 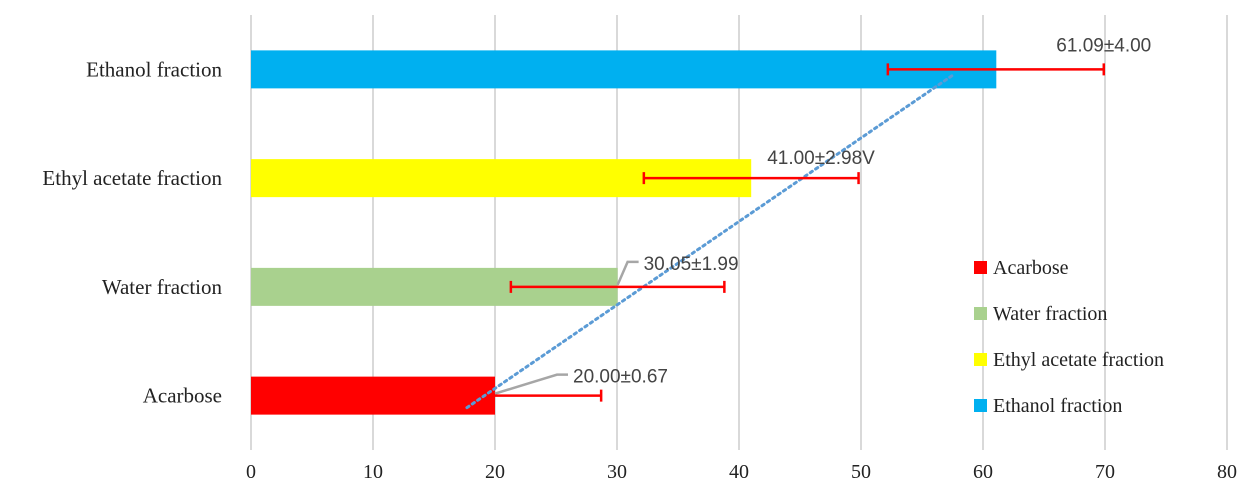 What do you see at coordinates (495, 472) in the screenshot?
I see `x-tick-label: 20` at bounding box center [495, 472].